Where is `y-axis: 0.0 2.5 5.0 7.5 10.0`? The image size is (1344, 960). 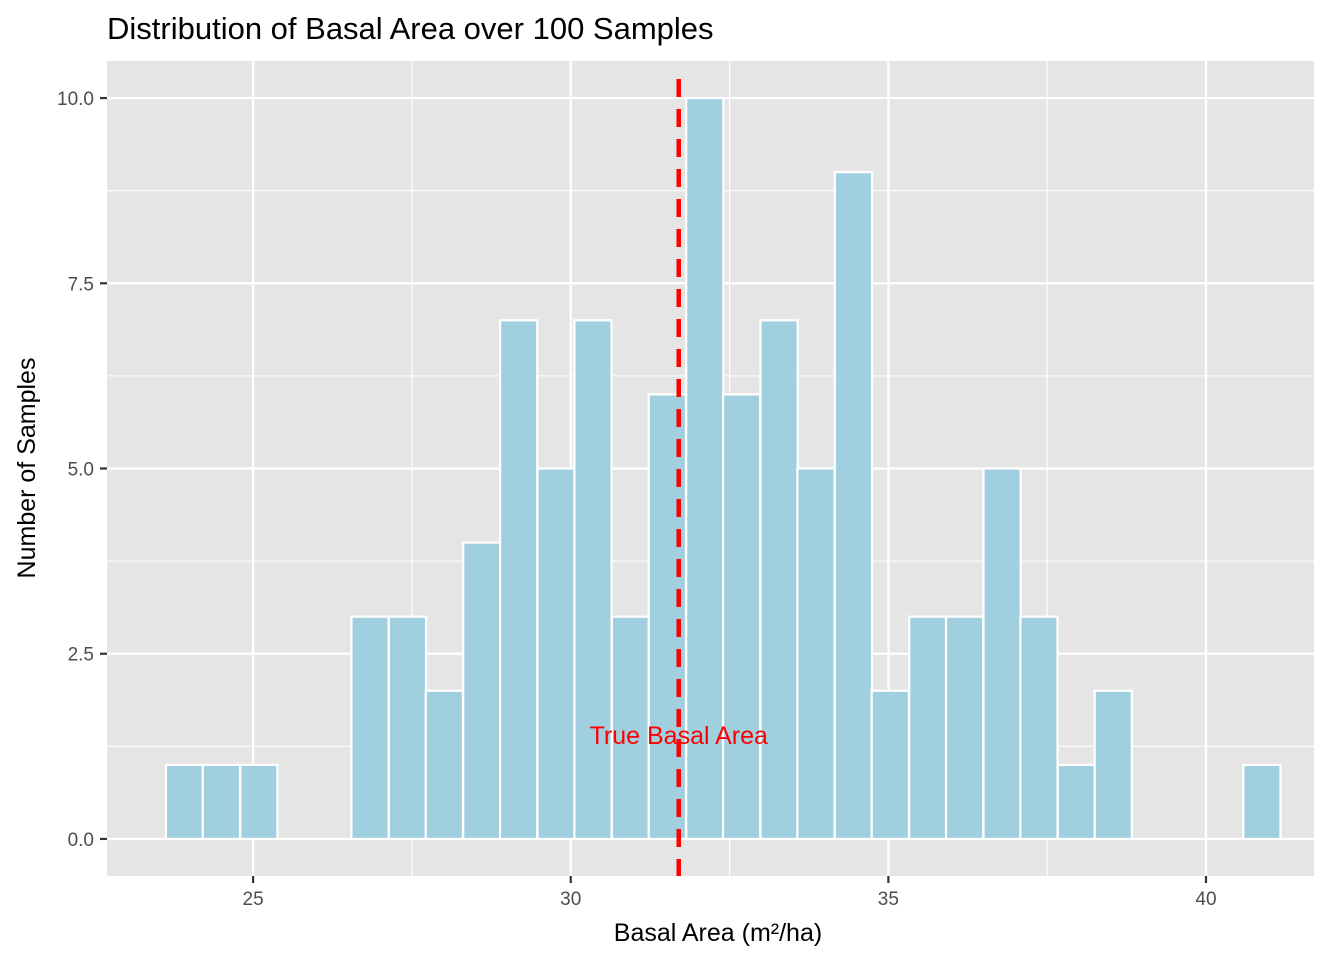 y-axis: 0.0 2.5 5.0 7.5 10.0 is located at coordinates (82, 470).